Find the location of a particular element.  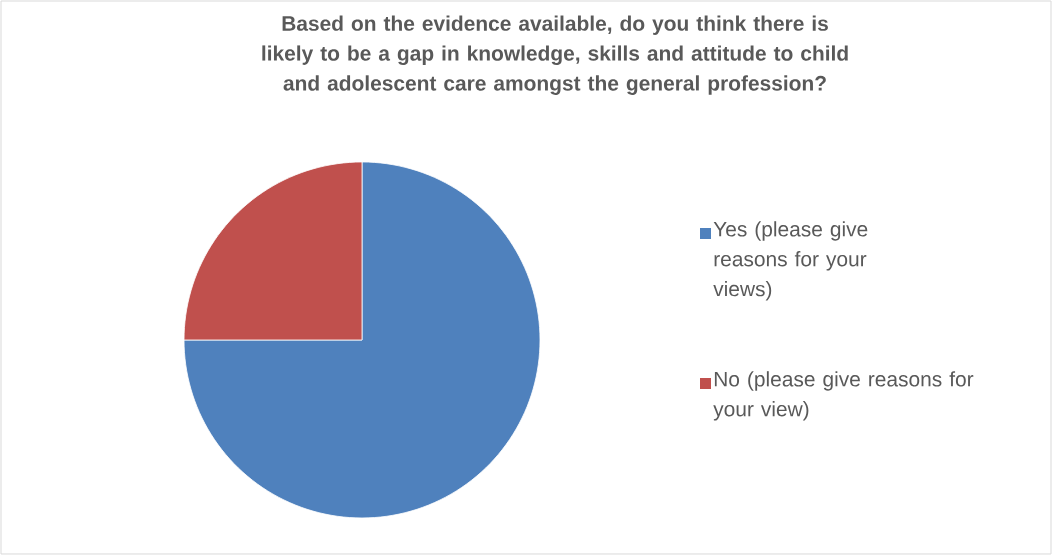

legend-label: No (please give reasons for your view) is located at coordinates (843, 396).